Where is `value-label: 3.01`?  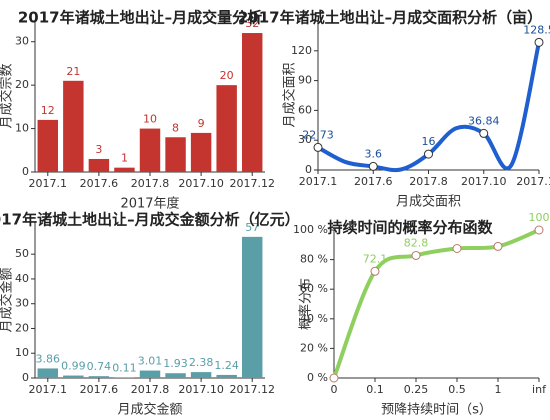 value-label: 3.01 is located at coordinates (150, 361).